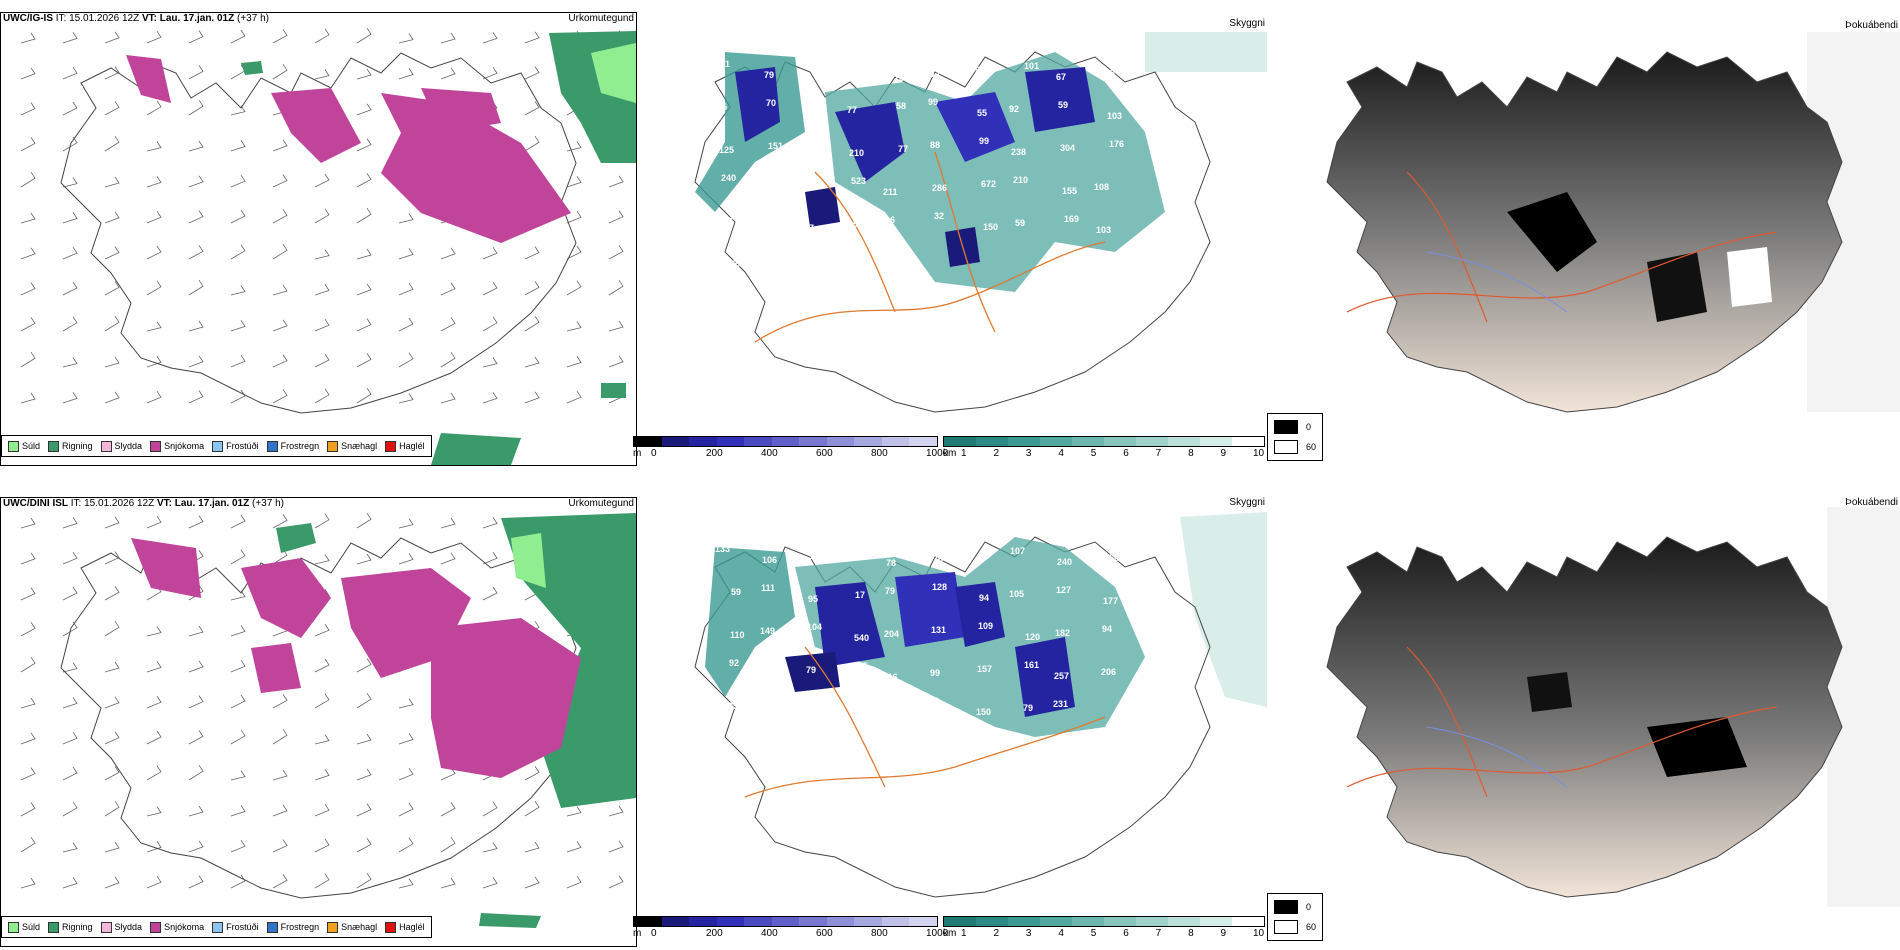  Describe the element at coordinates (1108, 672) in the screenshot. I see `cloud-base-label: 206` at that location.